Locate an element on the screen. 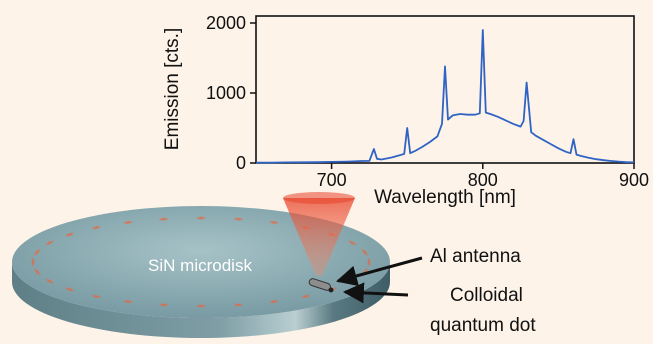 The height and width of the screenshot is (344, 653). quantum-dot-arrow is located at coordinates (375, 293).